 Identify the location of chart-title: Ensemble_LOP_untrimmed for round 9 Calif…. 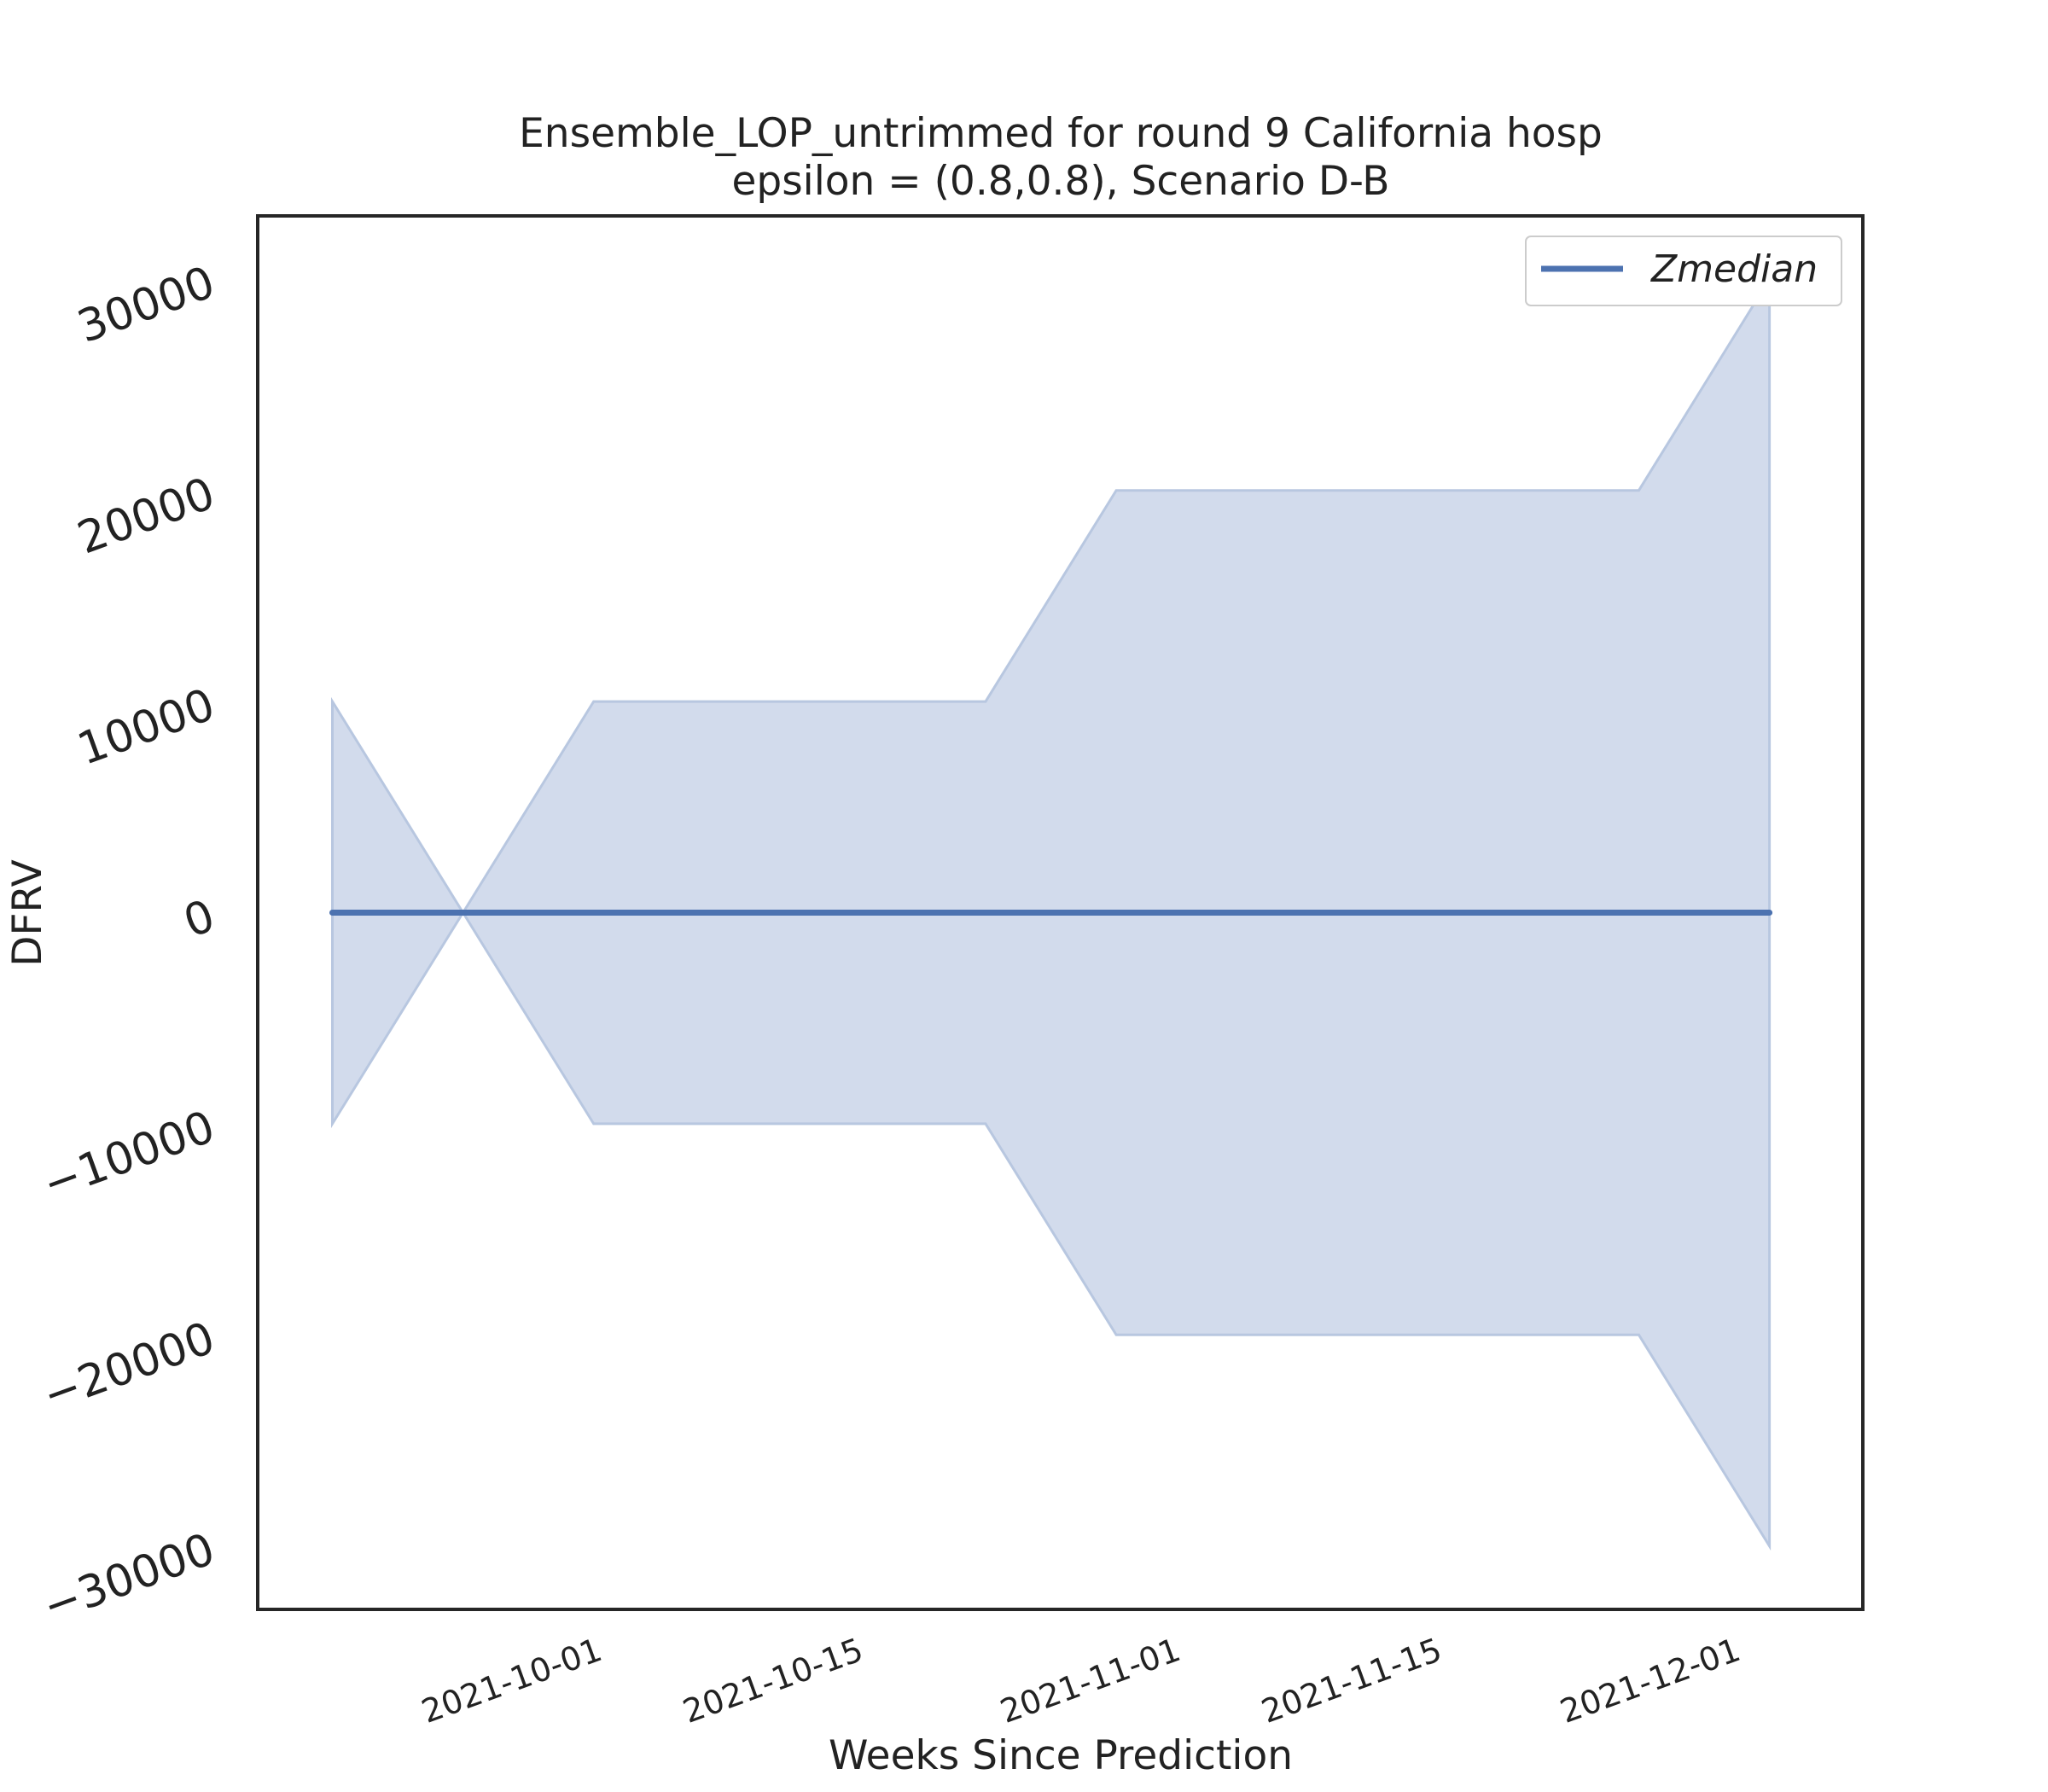
(1061, 133).